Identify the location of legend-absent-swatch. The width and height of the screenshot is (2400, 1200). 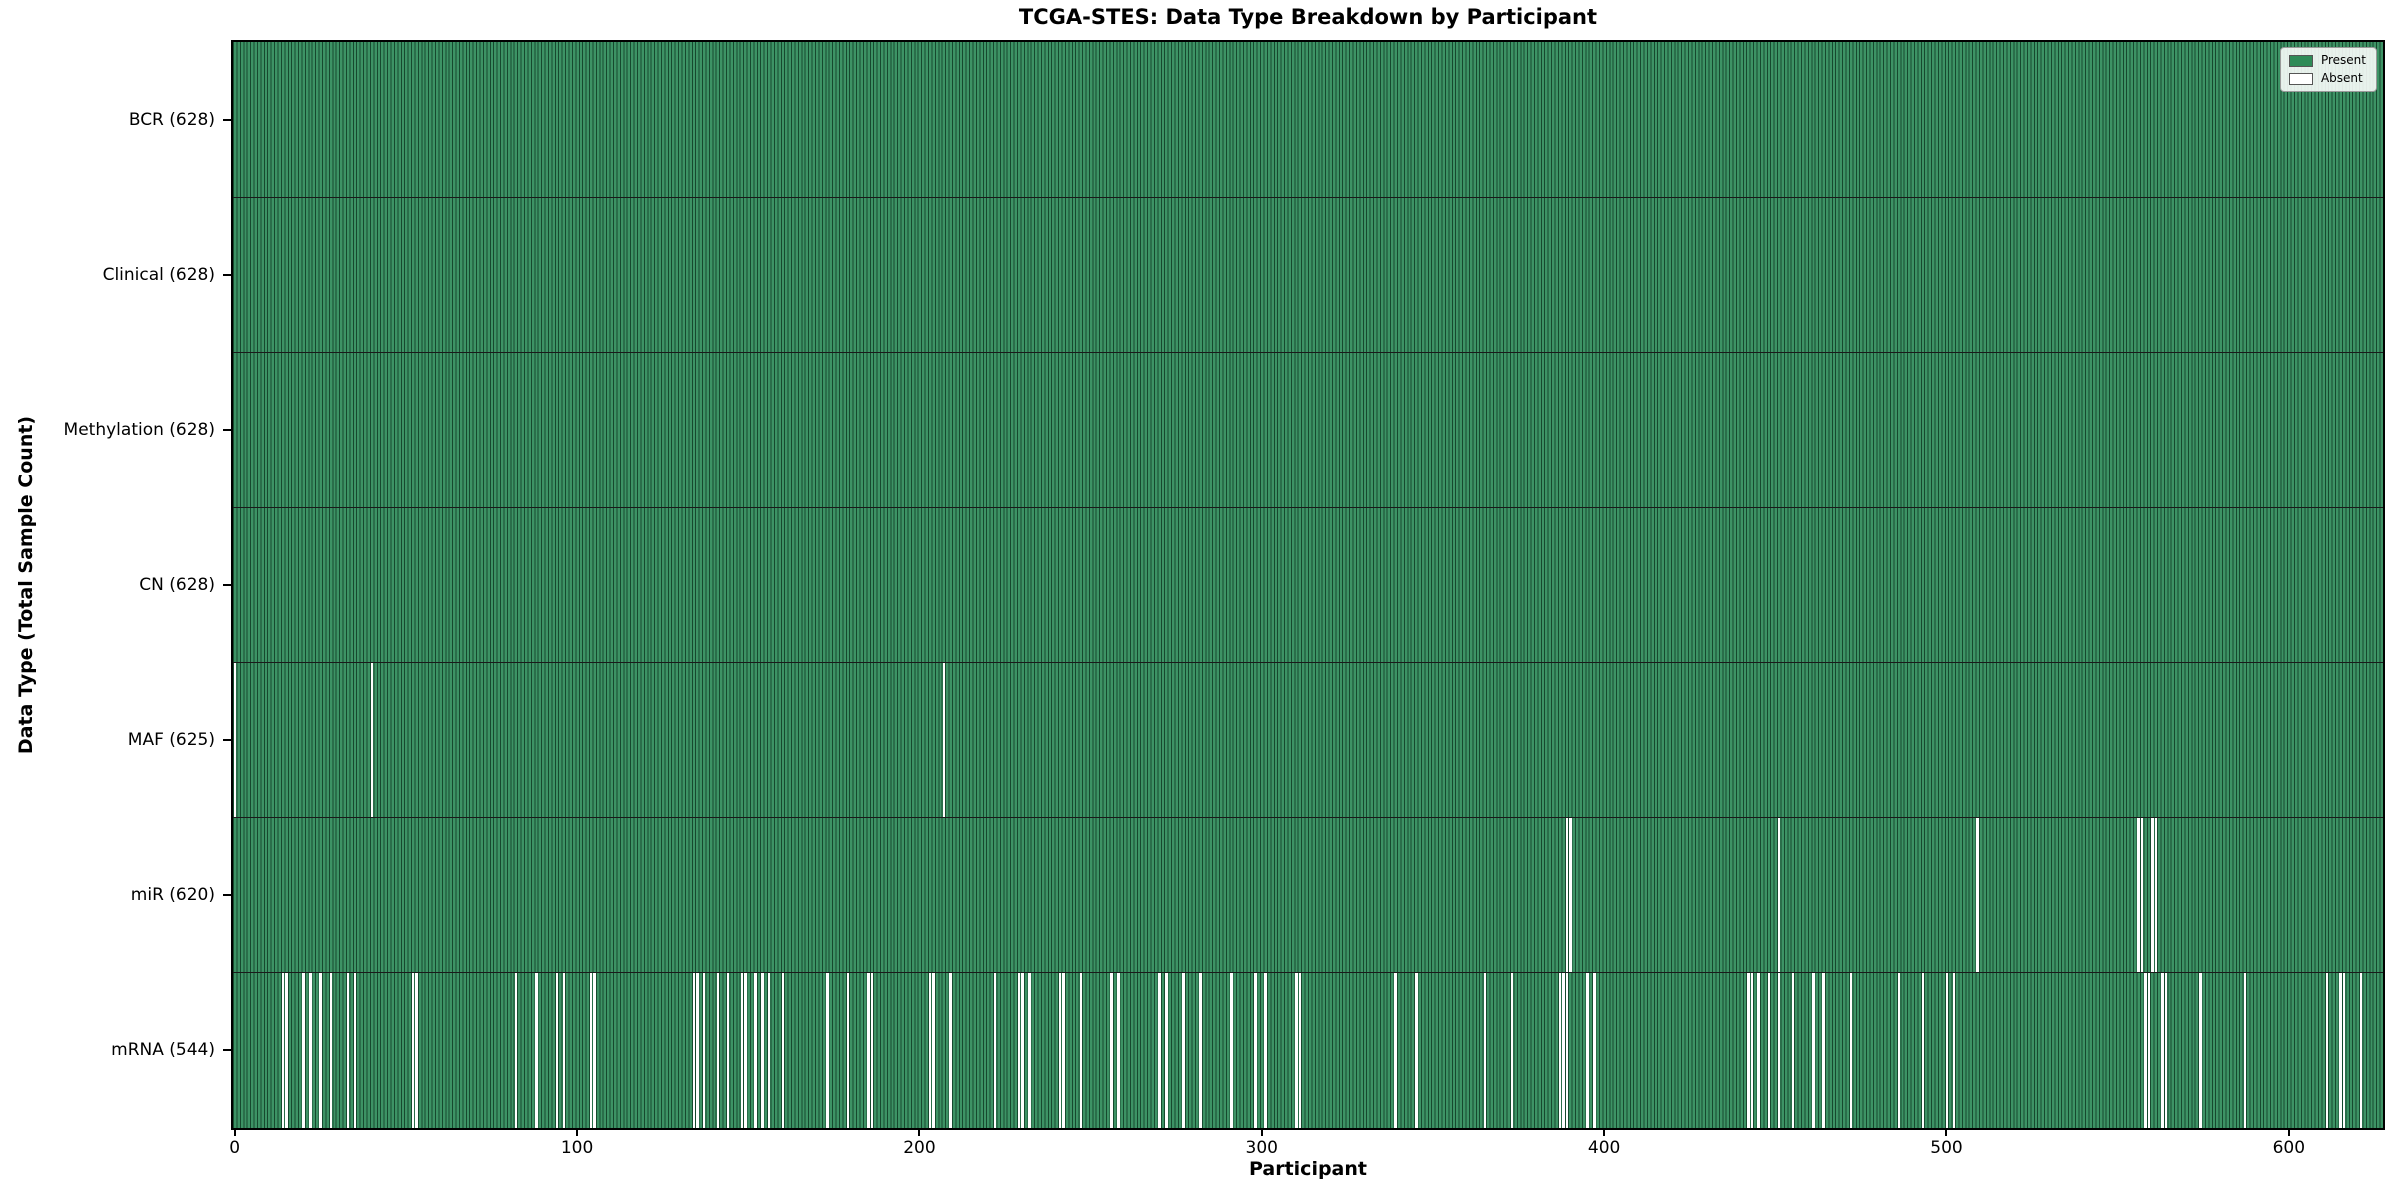
(2300, 78).